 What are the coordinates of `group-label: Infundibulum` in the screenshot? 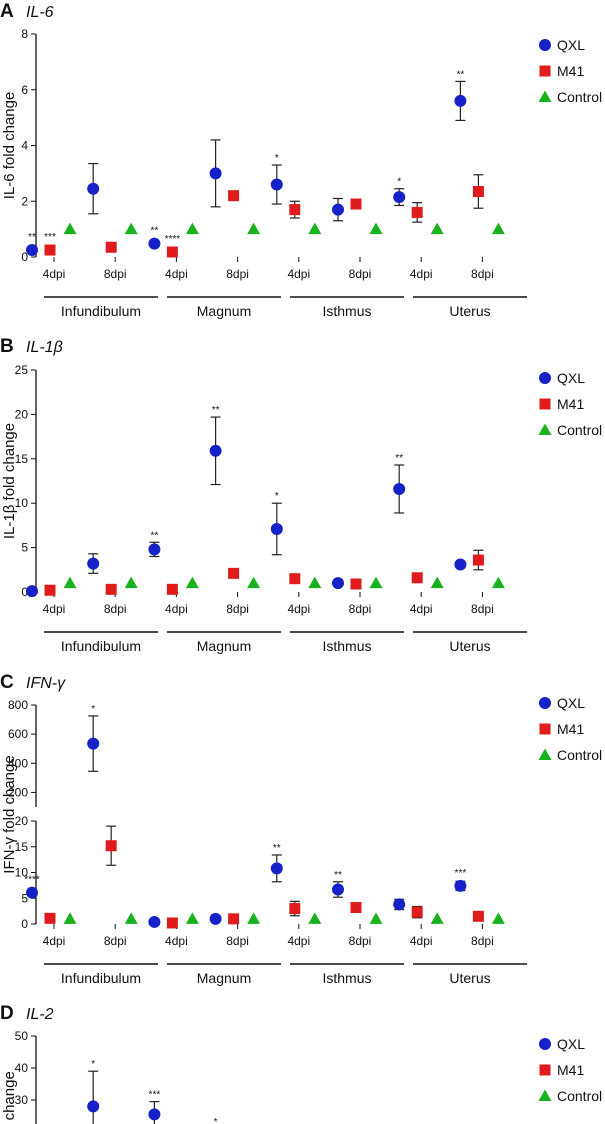 It's located at (101, 978).